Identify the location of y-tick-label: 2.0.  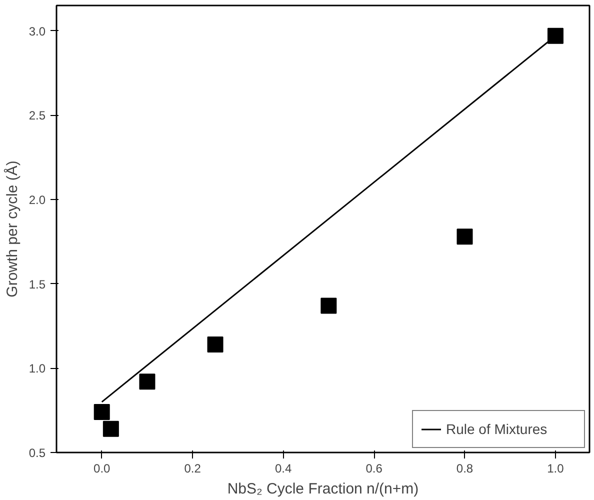
(37, 199).